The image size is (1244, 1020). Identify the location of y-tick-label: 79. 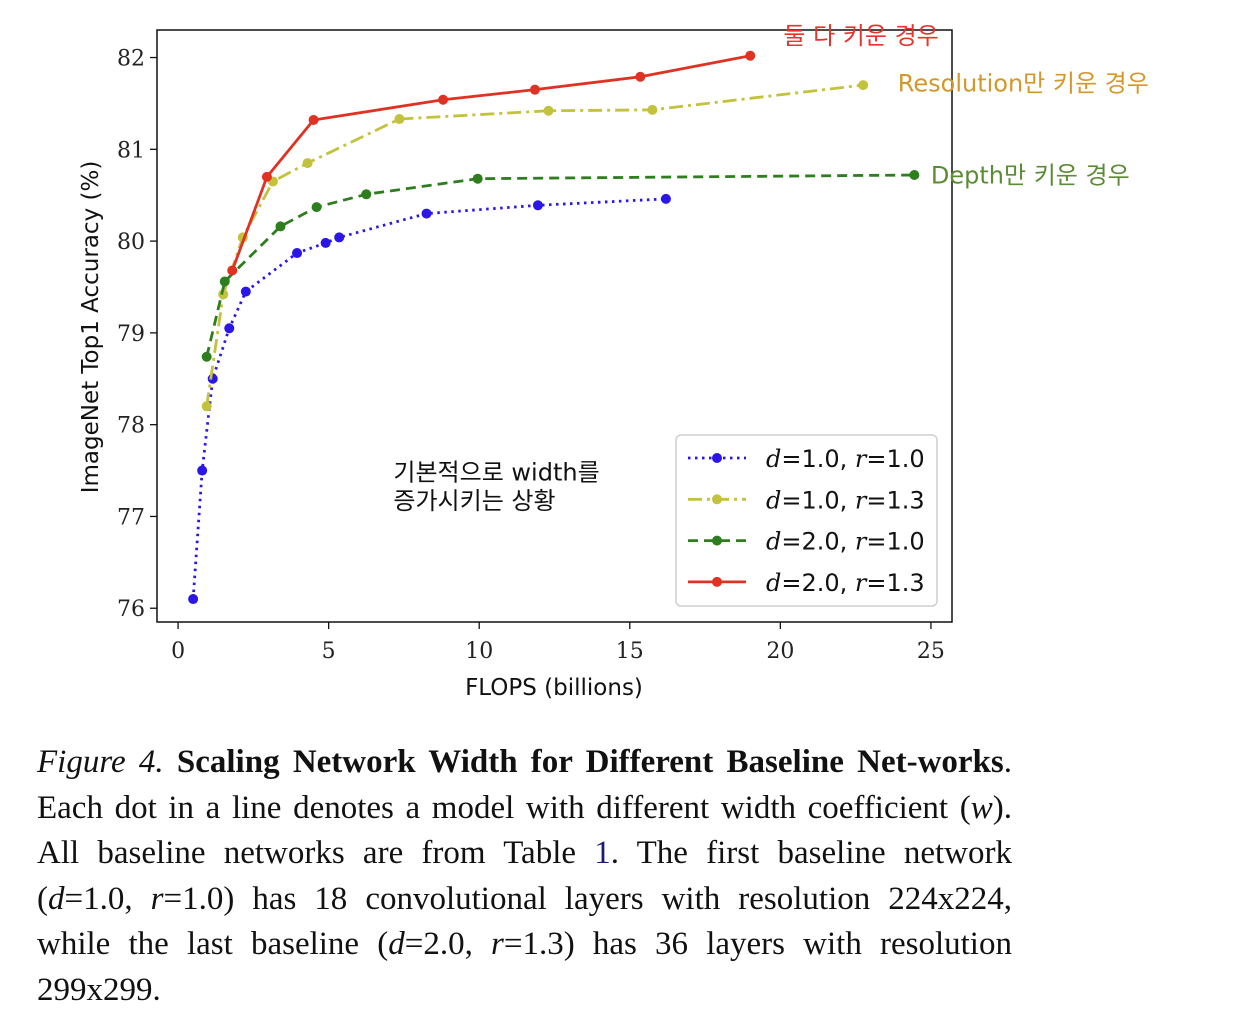
(131, 334).